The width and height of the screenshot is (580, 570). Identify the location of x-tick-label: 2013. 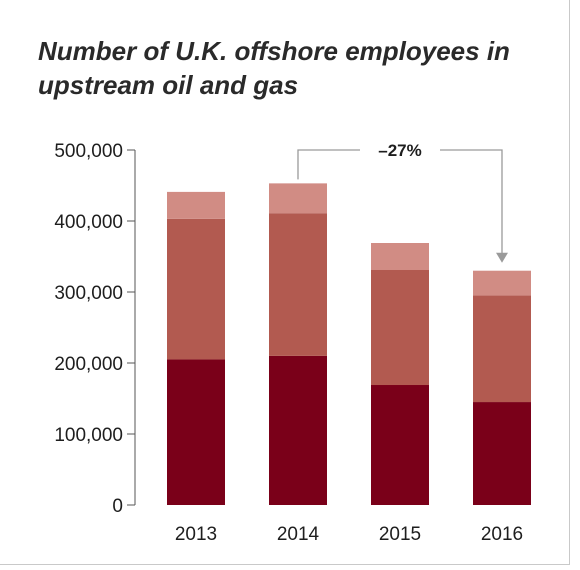
(196, 534).